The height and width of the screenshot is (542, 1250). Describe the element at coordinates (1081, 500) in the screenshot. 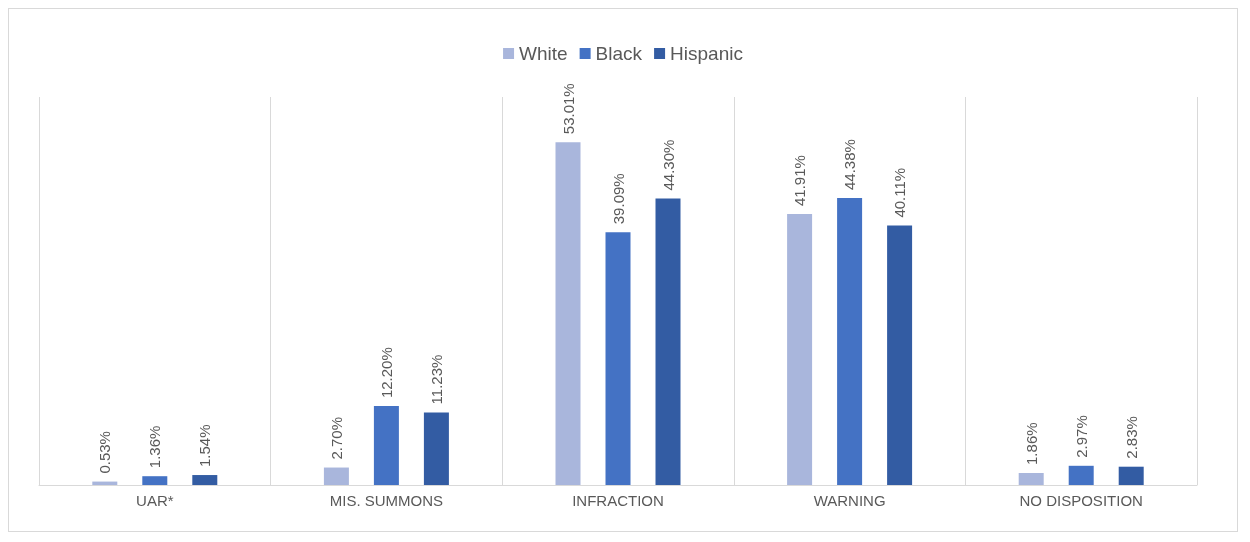

I see `x-tick-label: NO DISPOSITION` at that location.